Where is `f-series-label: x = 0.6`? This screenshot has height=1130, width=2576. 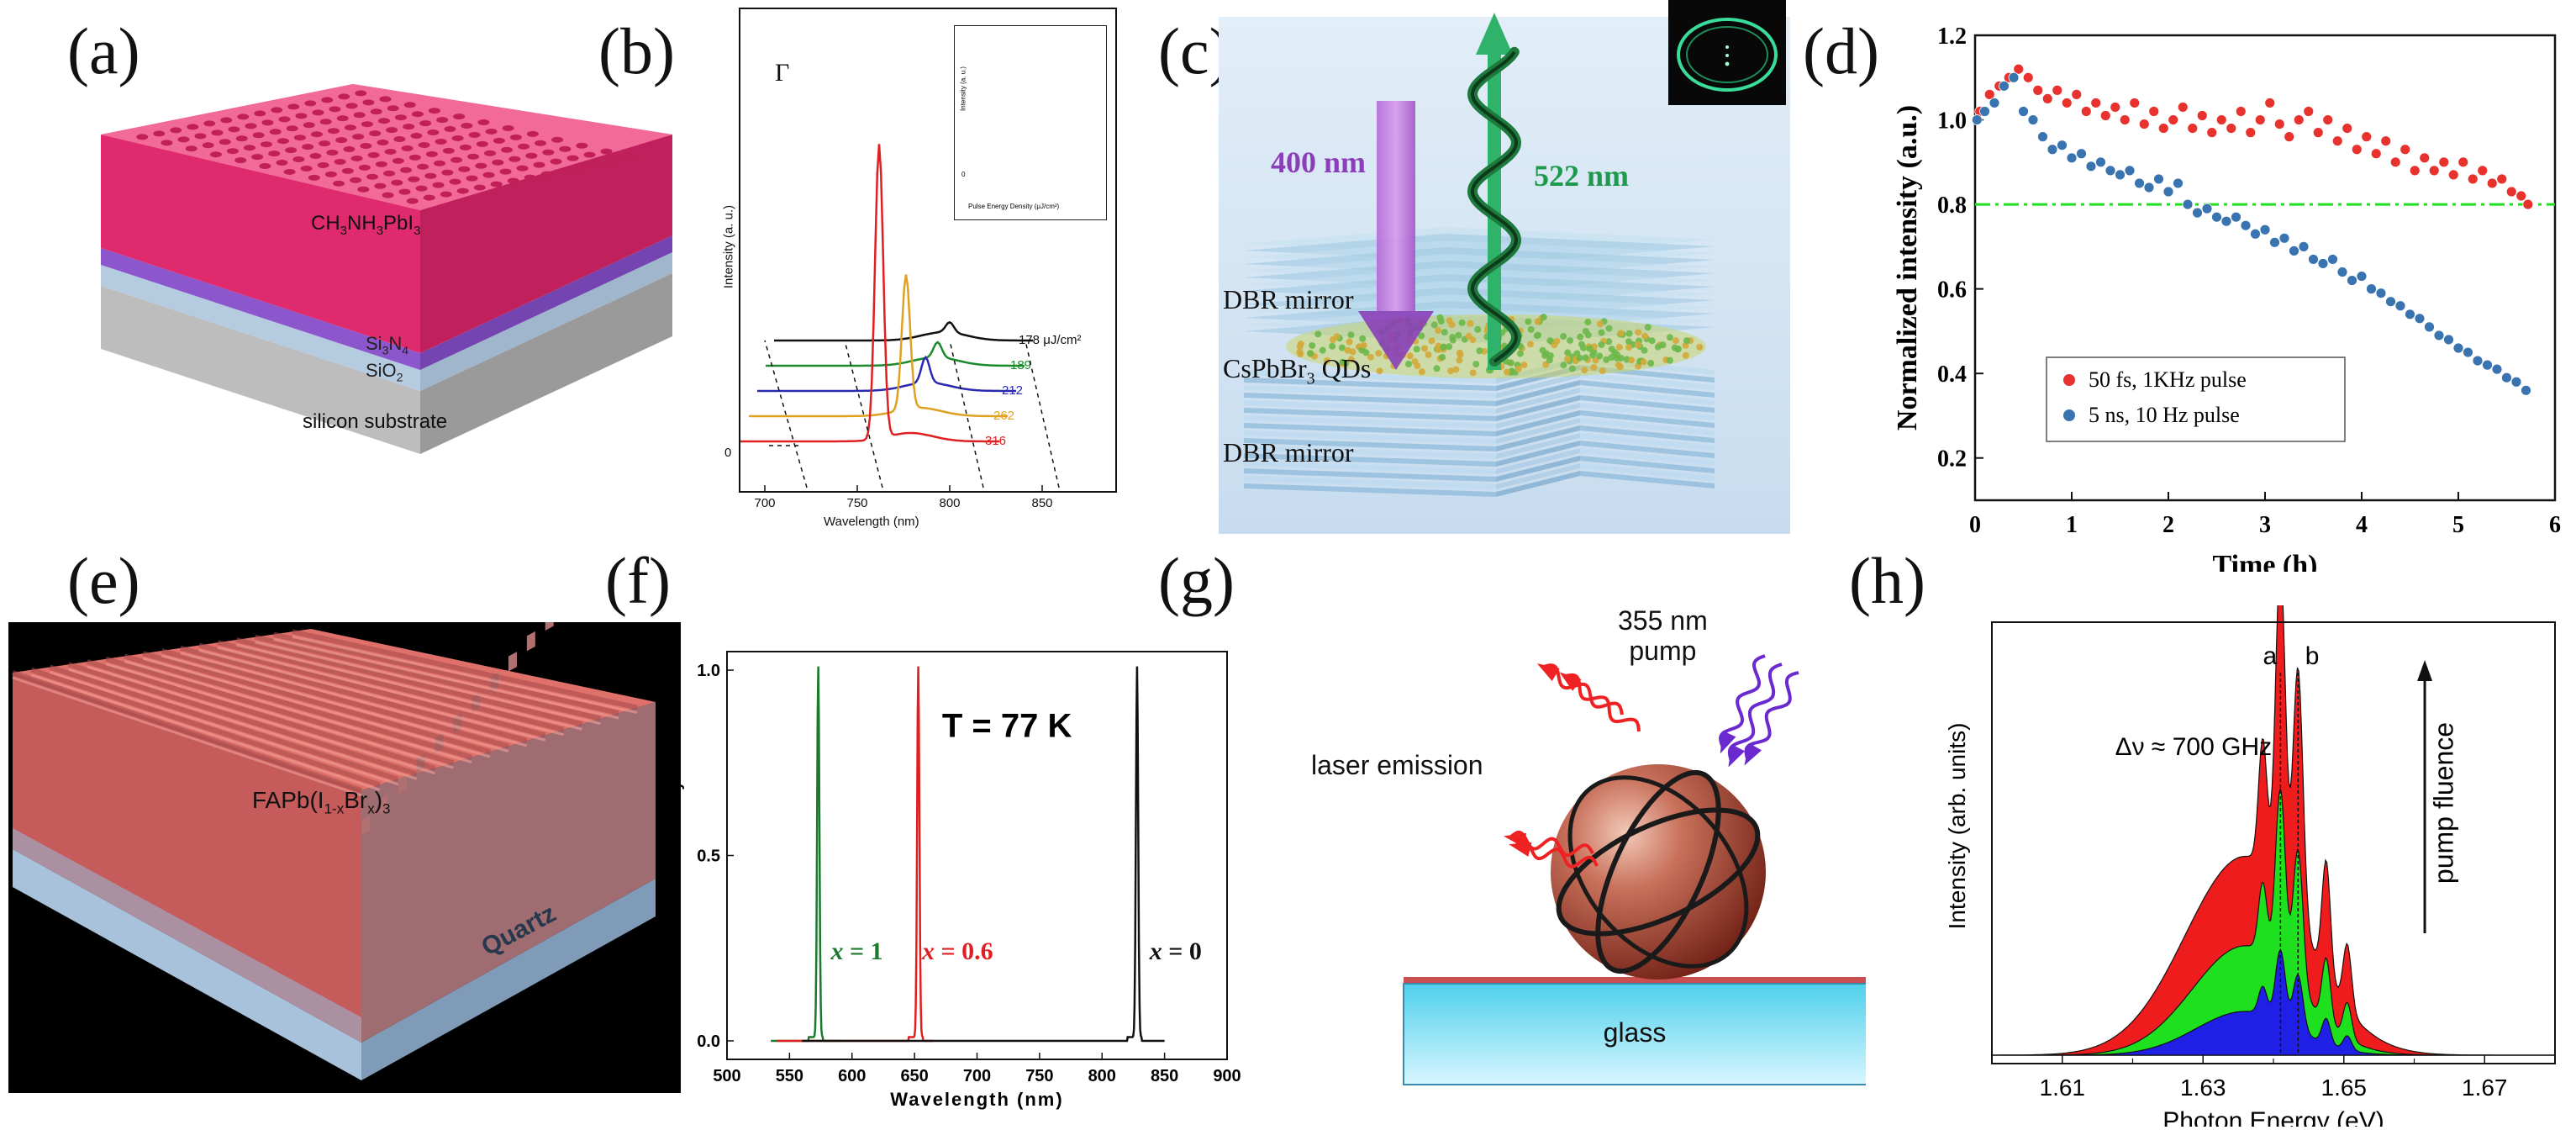 f-series-label: x = 0.6 is located at coordinates (957, 951).